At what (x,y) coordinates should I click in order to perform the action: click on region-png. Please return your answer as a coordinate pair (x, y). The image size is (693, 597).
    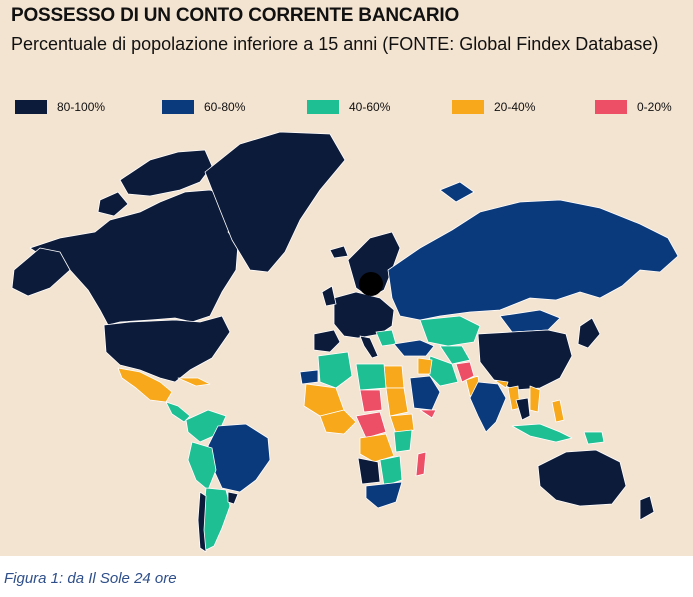
    Looking at the image, I should click on (594, 438).